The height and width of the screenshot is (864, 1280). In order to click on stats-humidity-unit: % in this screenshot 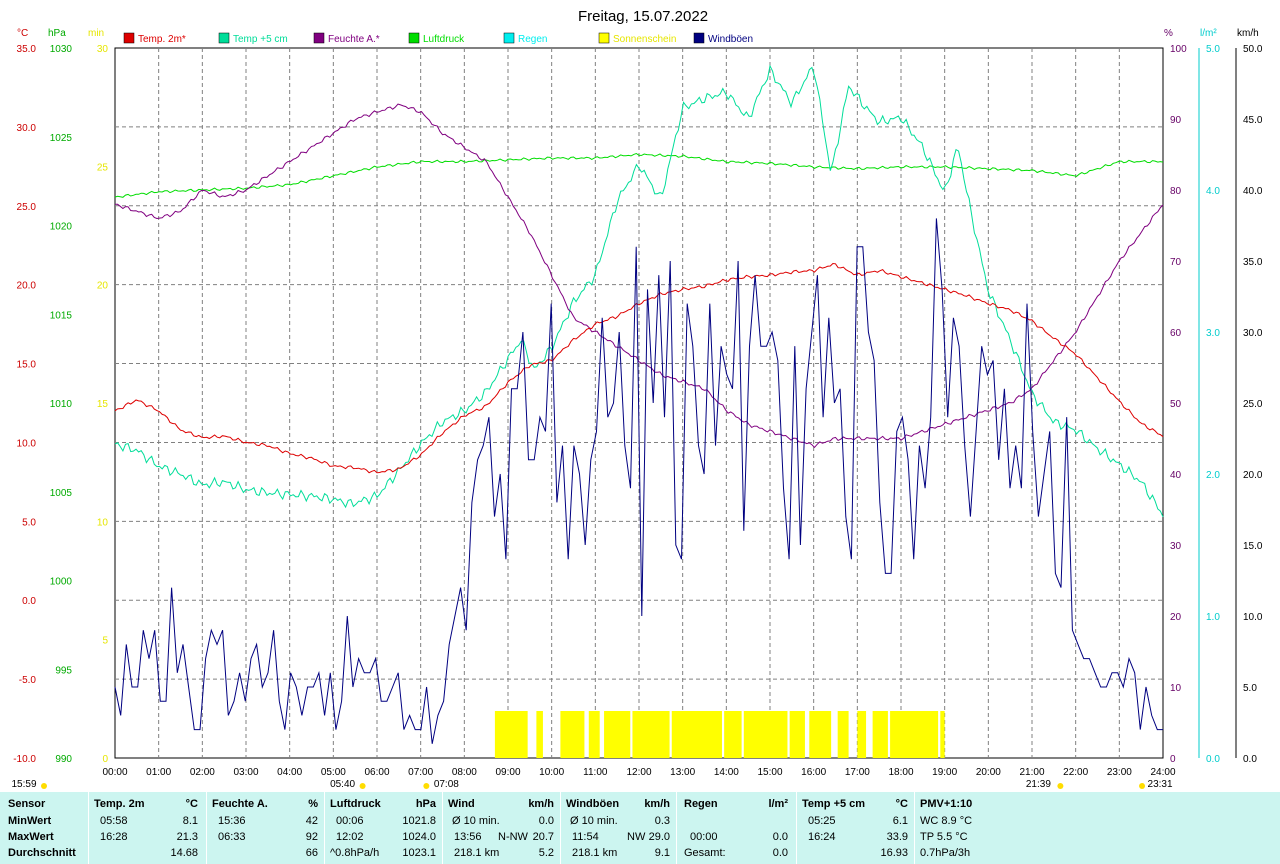, I will do `click(313, 804)`.